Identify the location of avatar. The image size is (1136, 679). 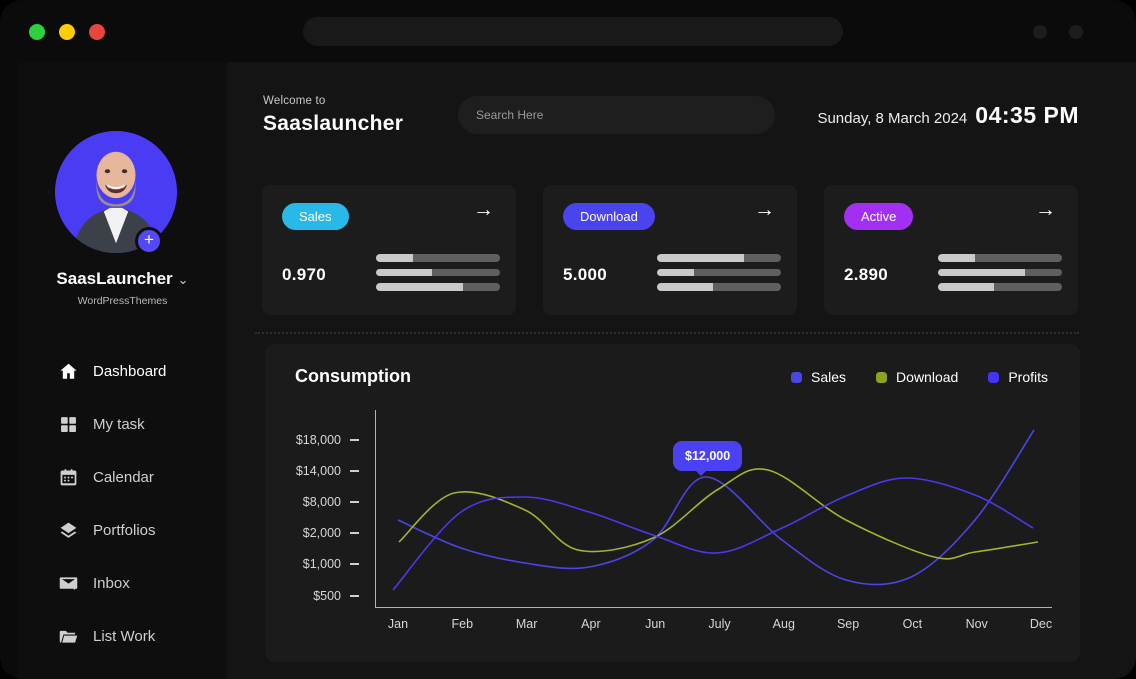
(116, 192).